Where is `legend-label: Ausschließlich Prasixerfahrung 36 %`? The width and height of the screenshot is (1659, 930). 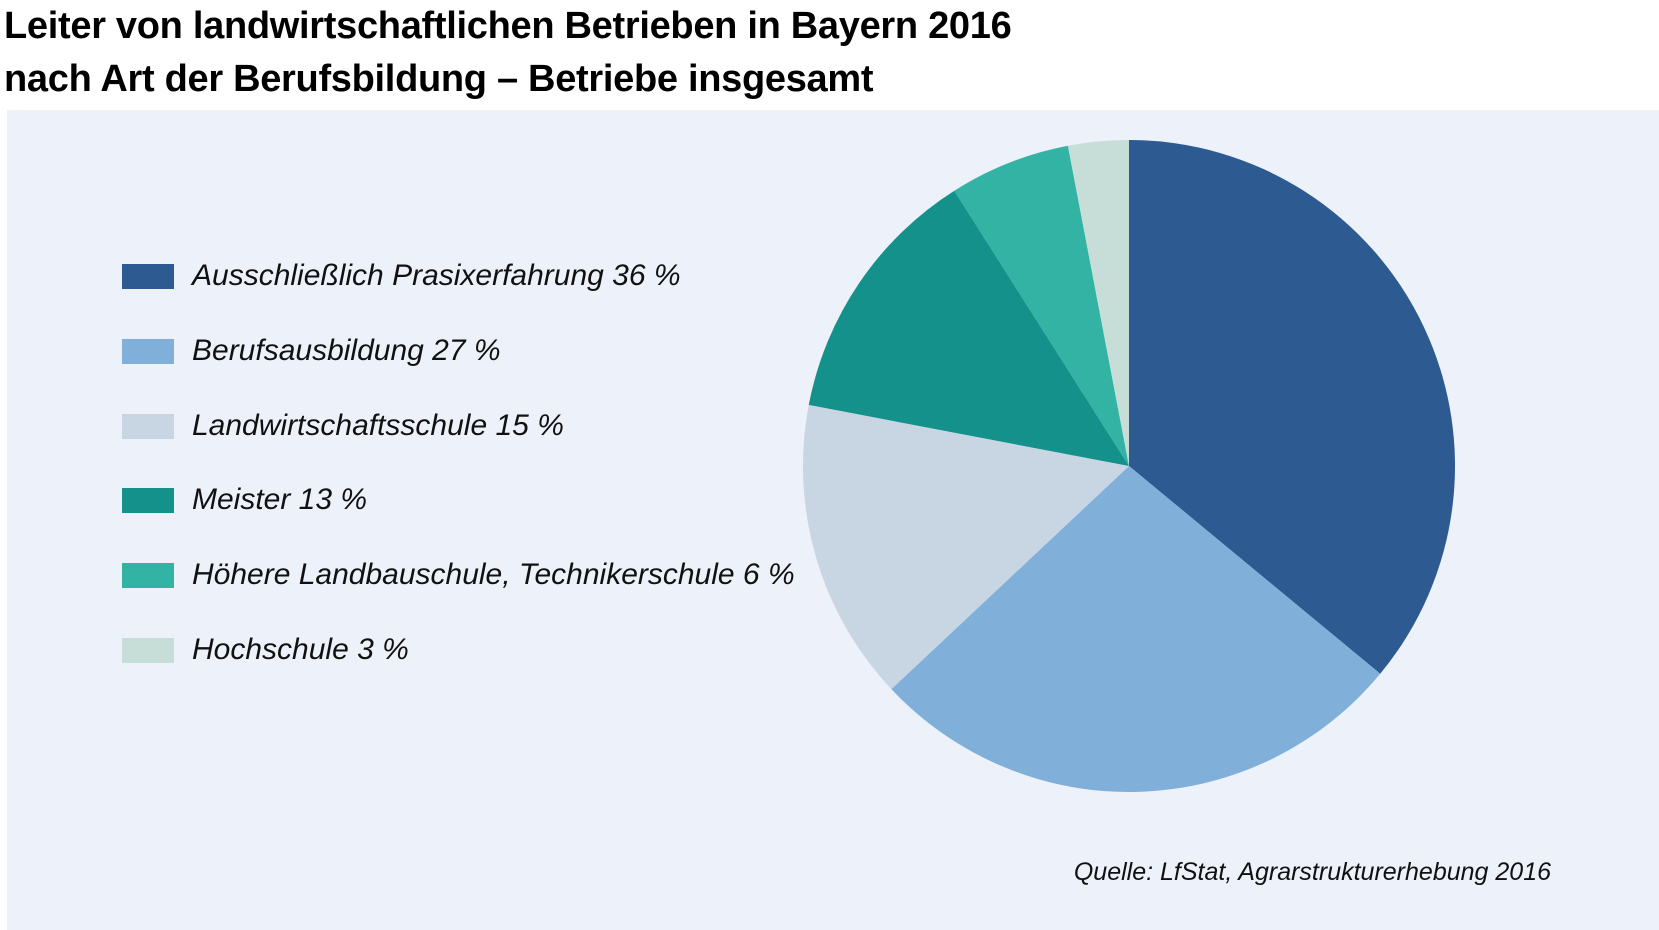
legend-label: Ausschließlich Prasixerfahrung 36 % is located at coordinates (436, 275).